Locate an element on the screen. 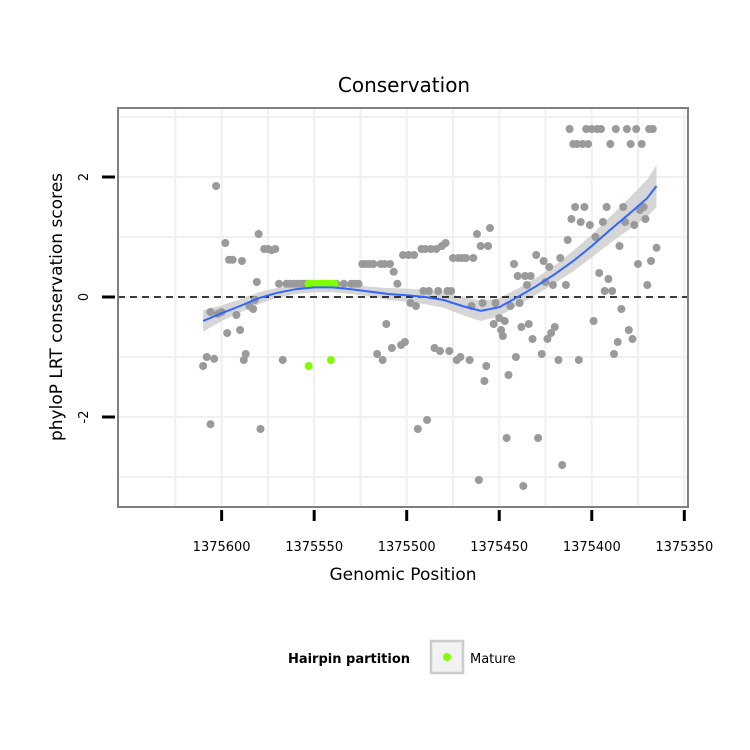 Image resolution: width=750 pixels, height=750 pixels. x-axis-title: Genomic Position is located at coordinates (402, 575).